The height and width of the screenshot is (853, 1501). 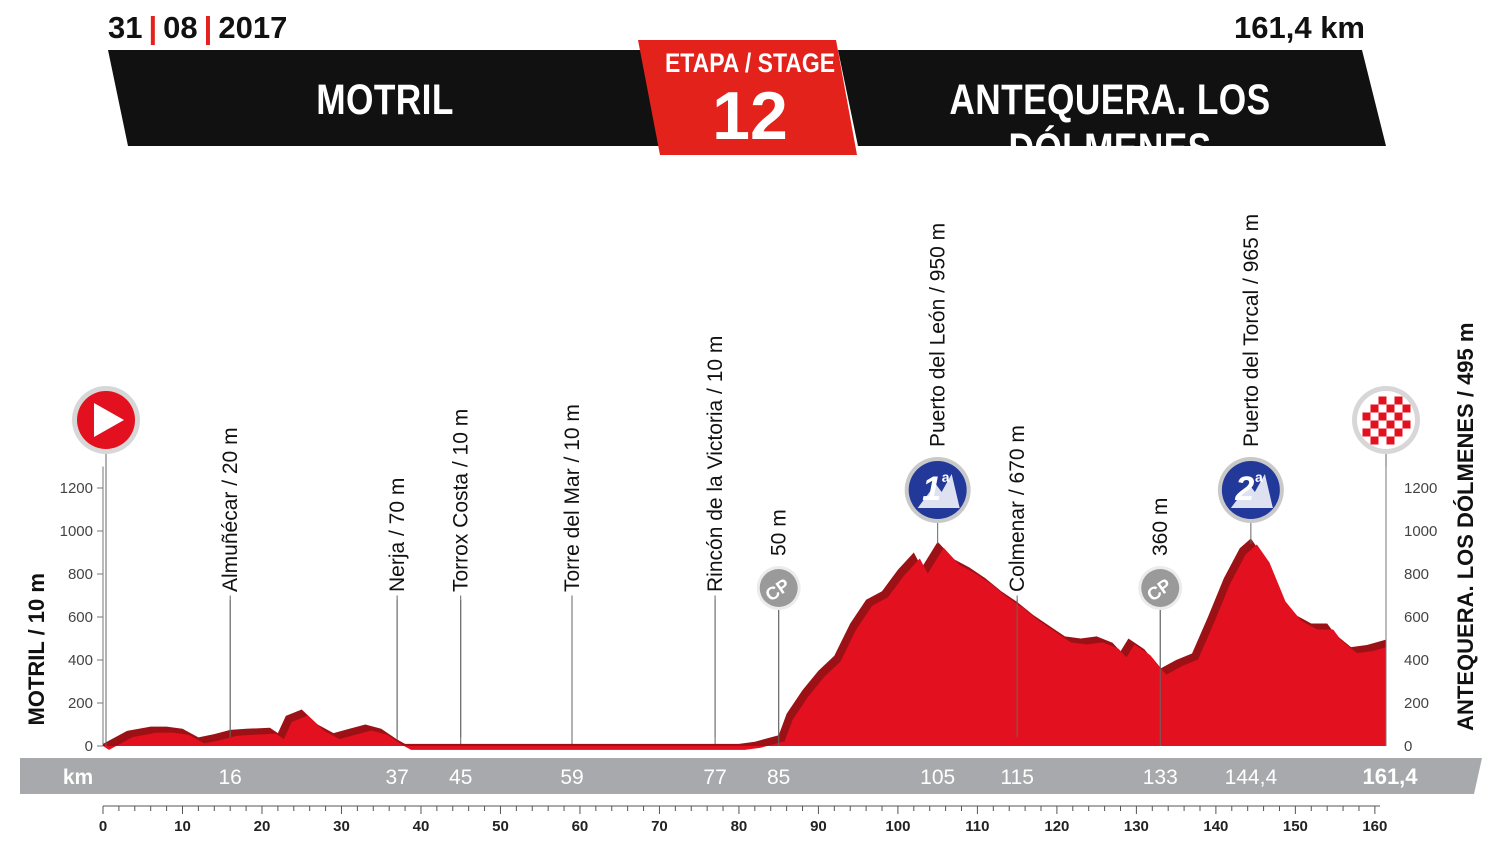 What do you see at coordinates (1392, 606) in the screenshot?
I see `profile-edge-mask` at bounding box center [1392, 606].